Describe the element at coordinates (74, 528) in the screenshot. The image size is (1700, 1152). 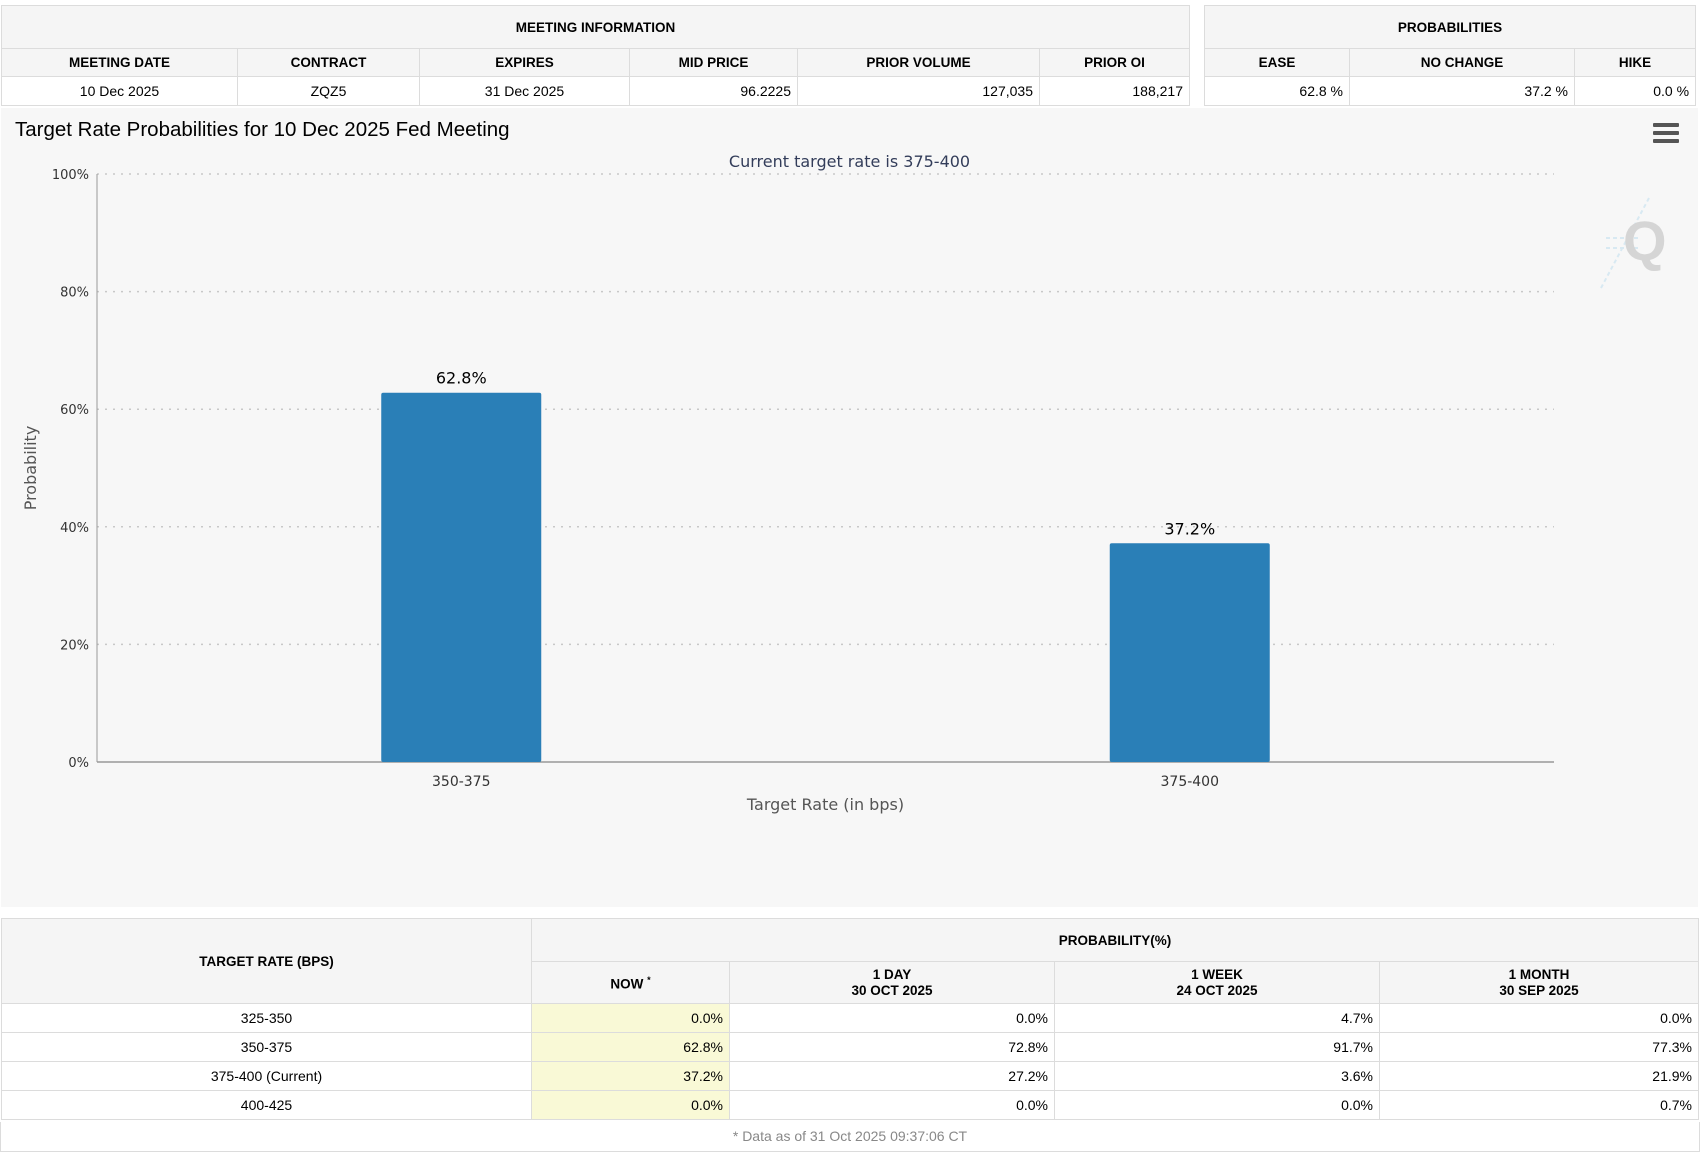
I see `y-tick-label: 40%` at that location.